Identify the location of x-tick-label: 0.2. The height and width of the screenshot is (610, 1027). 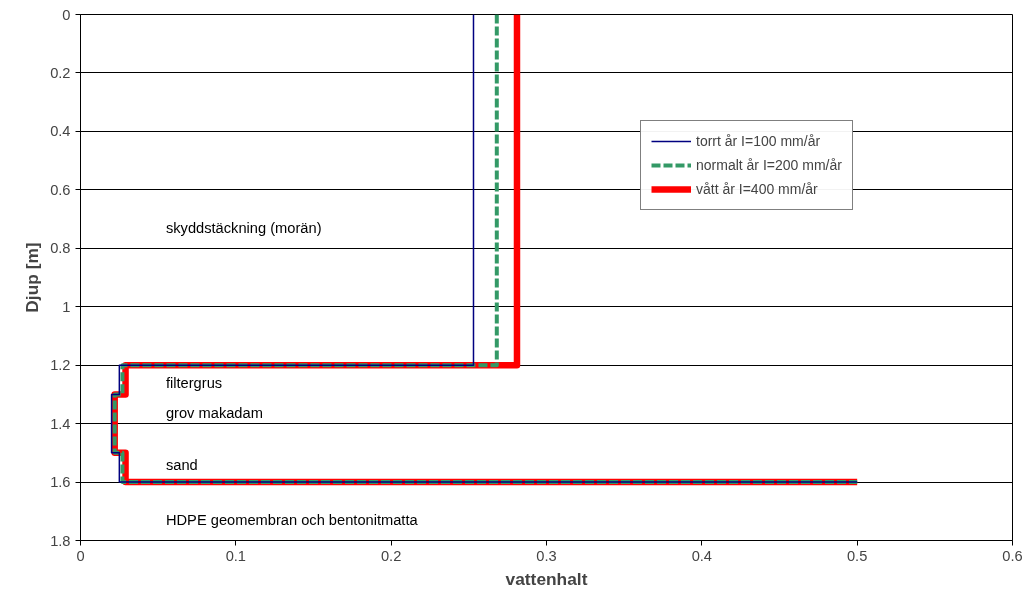
(391, 555).